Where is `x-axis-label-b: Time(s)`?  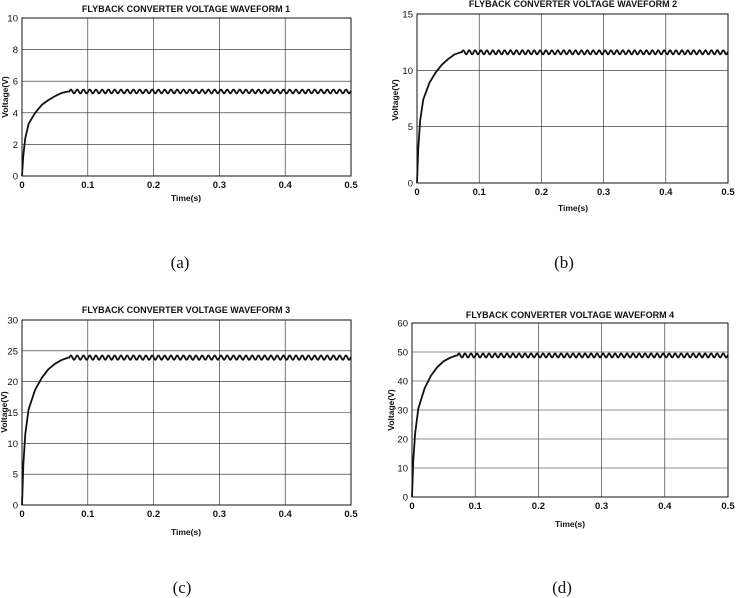
x-axis-label-b: Time(s) is located at coordinates (573, 208).